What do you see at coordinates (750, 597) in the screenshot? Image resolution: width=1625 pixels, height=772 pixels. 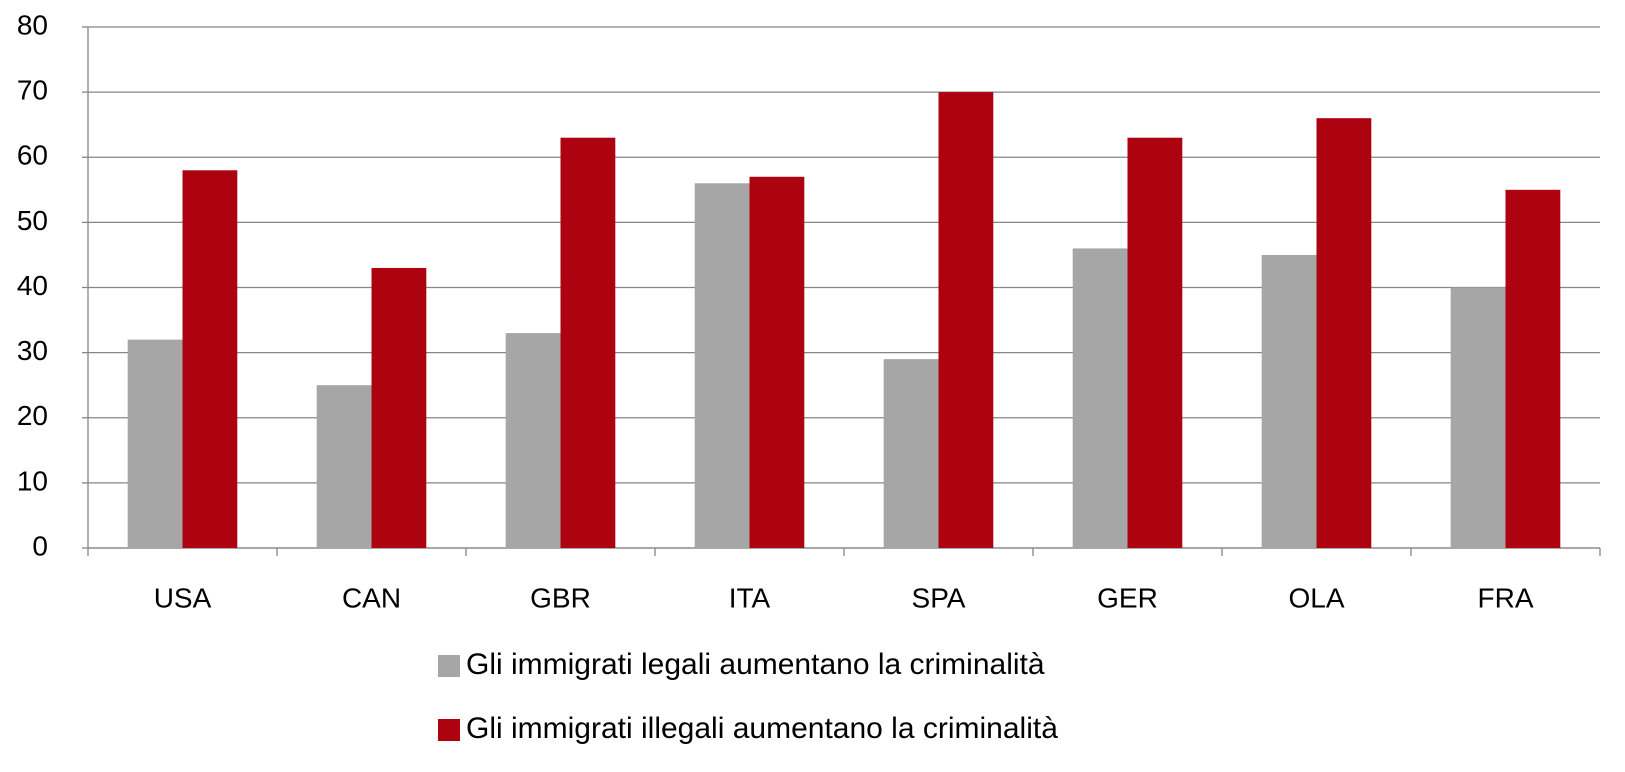 I see `x-tick-label: ITA` at bounding box center [750, 597].